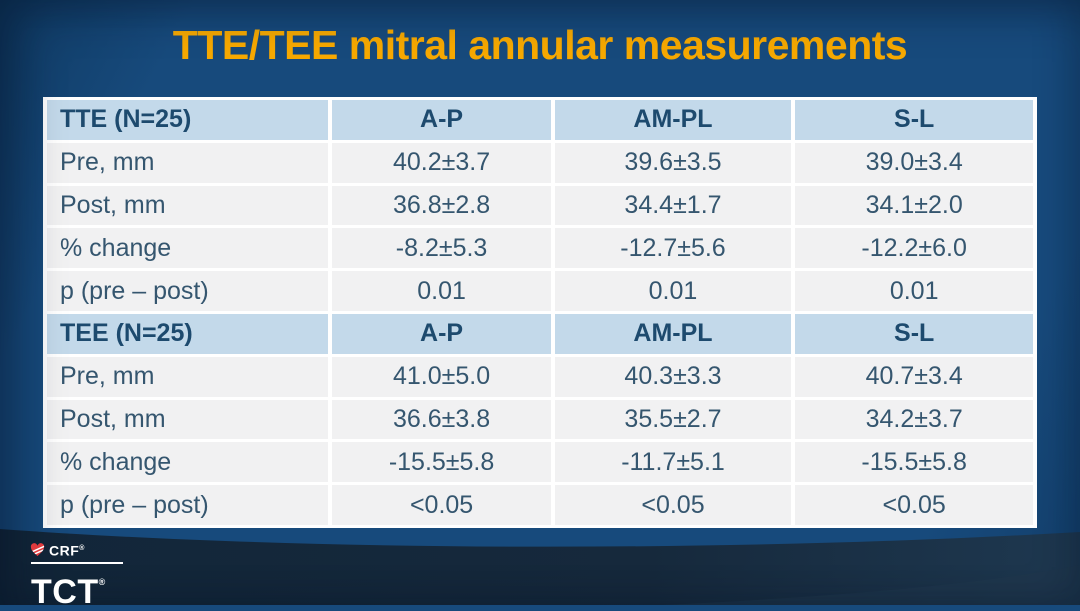 This screenshot has height=611, width=1080. What do you see at coordinates (188, 120) in the screenshot?
I see `section-label: TTE (N=25)` at bounding box center [188, 120].